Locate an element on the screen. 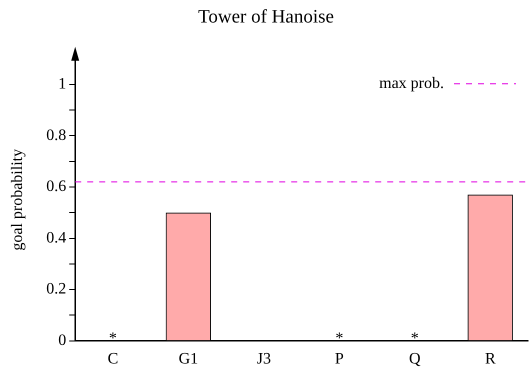 Image resolution: width=530 pixels, height=376 pixels. y-tick-label: 0.4 is located at coordinates (56, 237).